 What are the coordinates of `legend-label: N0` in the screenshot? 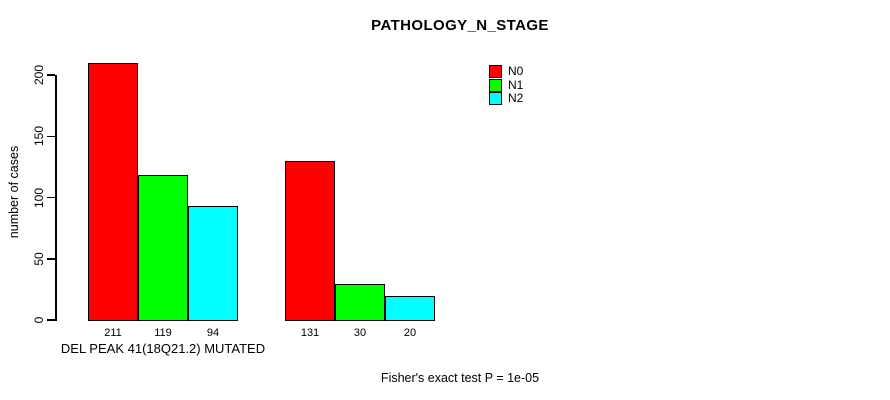 It's located at (516, 71).